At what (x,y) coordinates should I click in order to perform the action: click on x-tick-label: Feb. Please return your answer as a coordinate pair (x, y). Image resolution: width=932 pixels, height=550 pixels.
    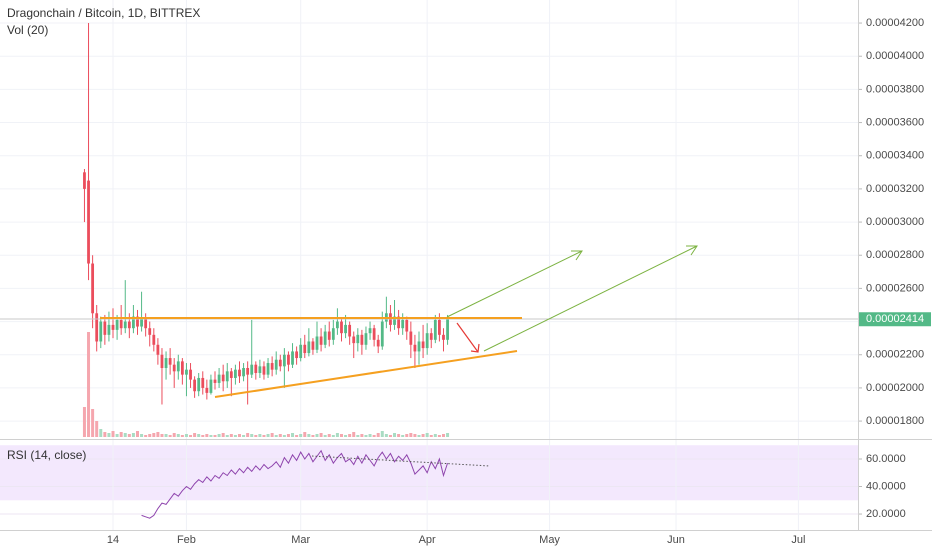
    Looking at the image, I should click on (186, 540).